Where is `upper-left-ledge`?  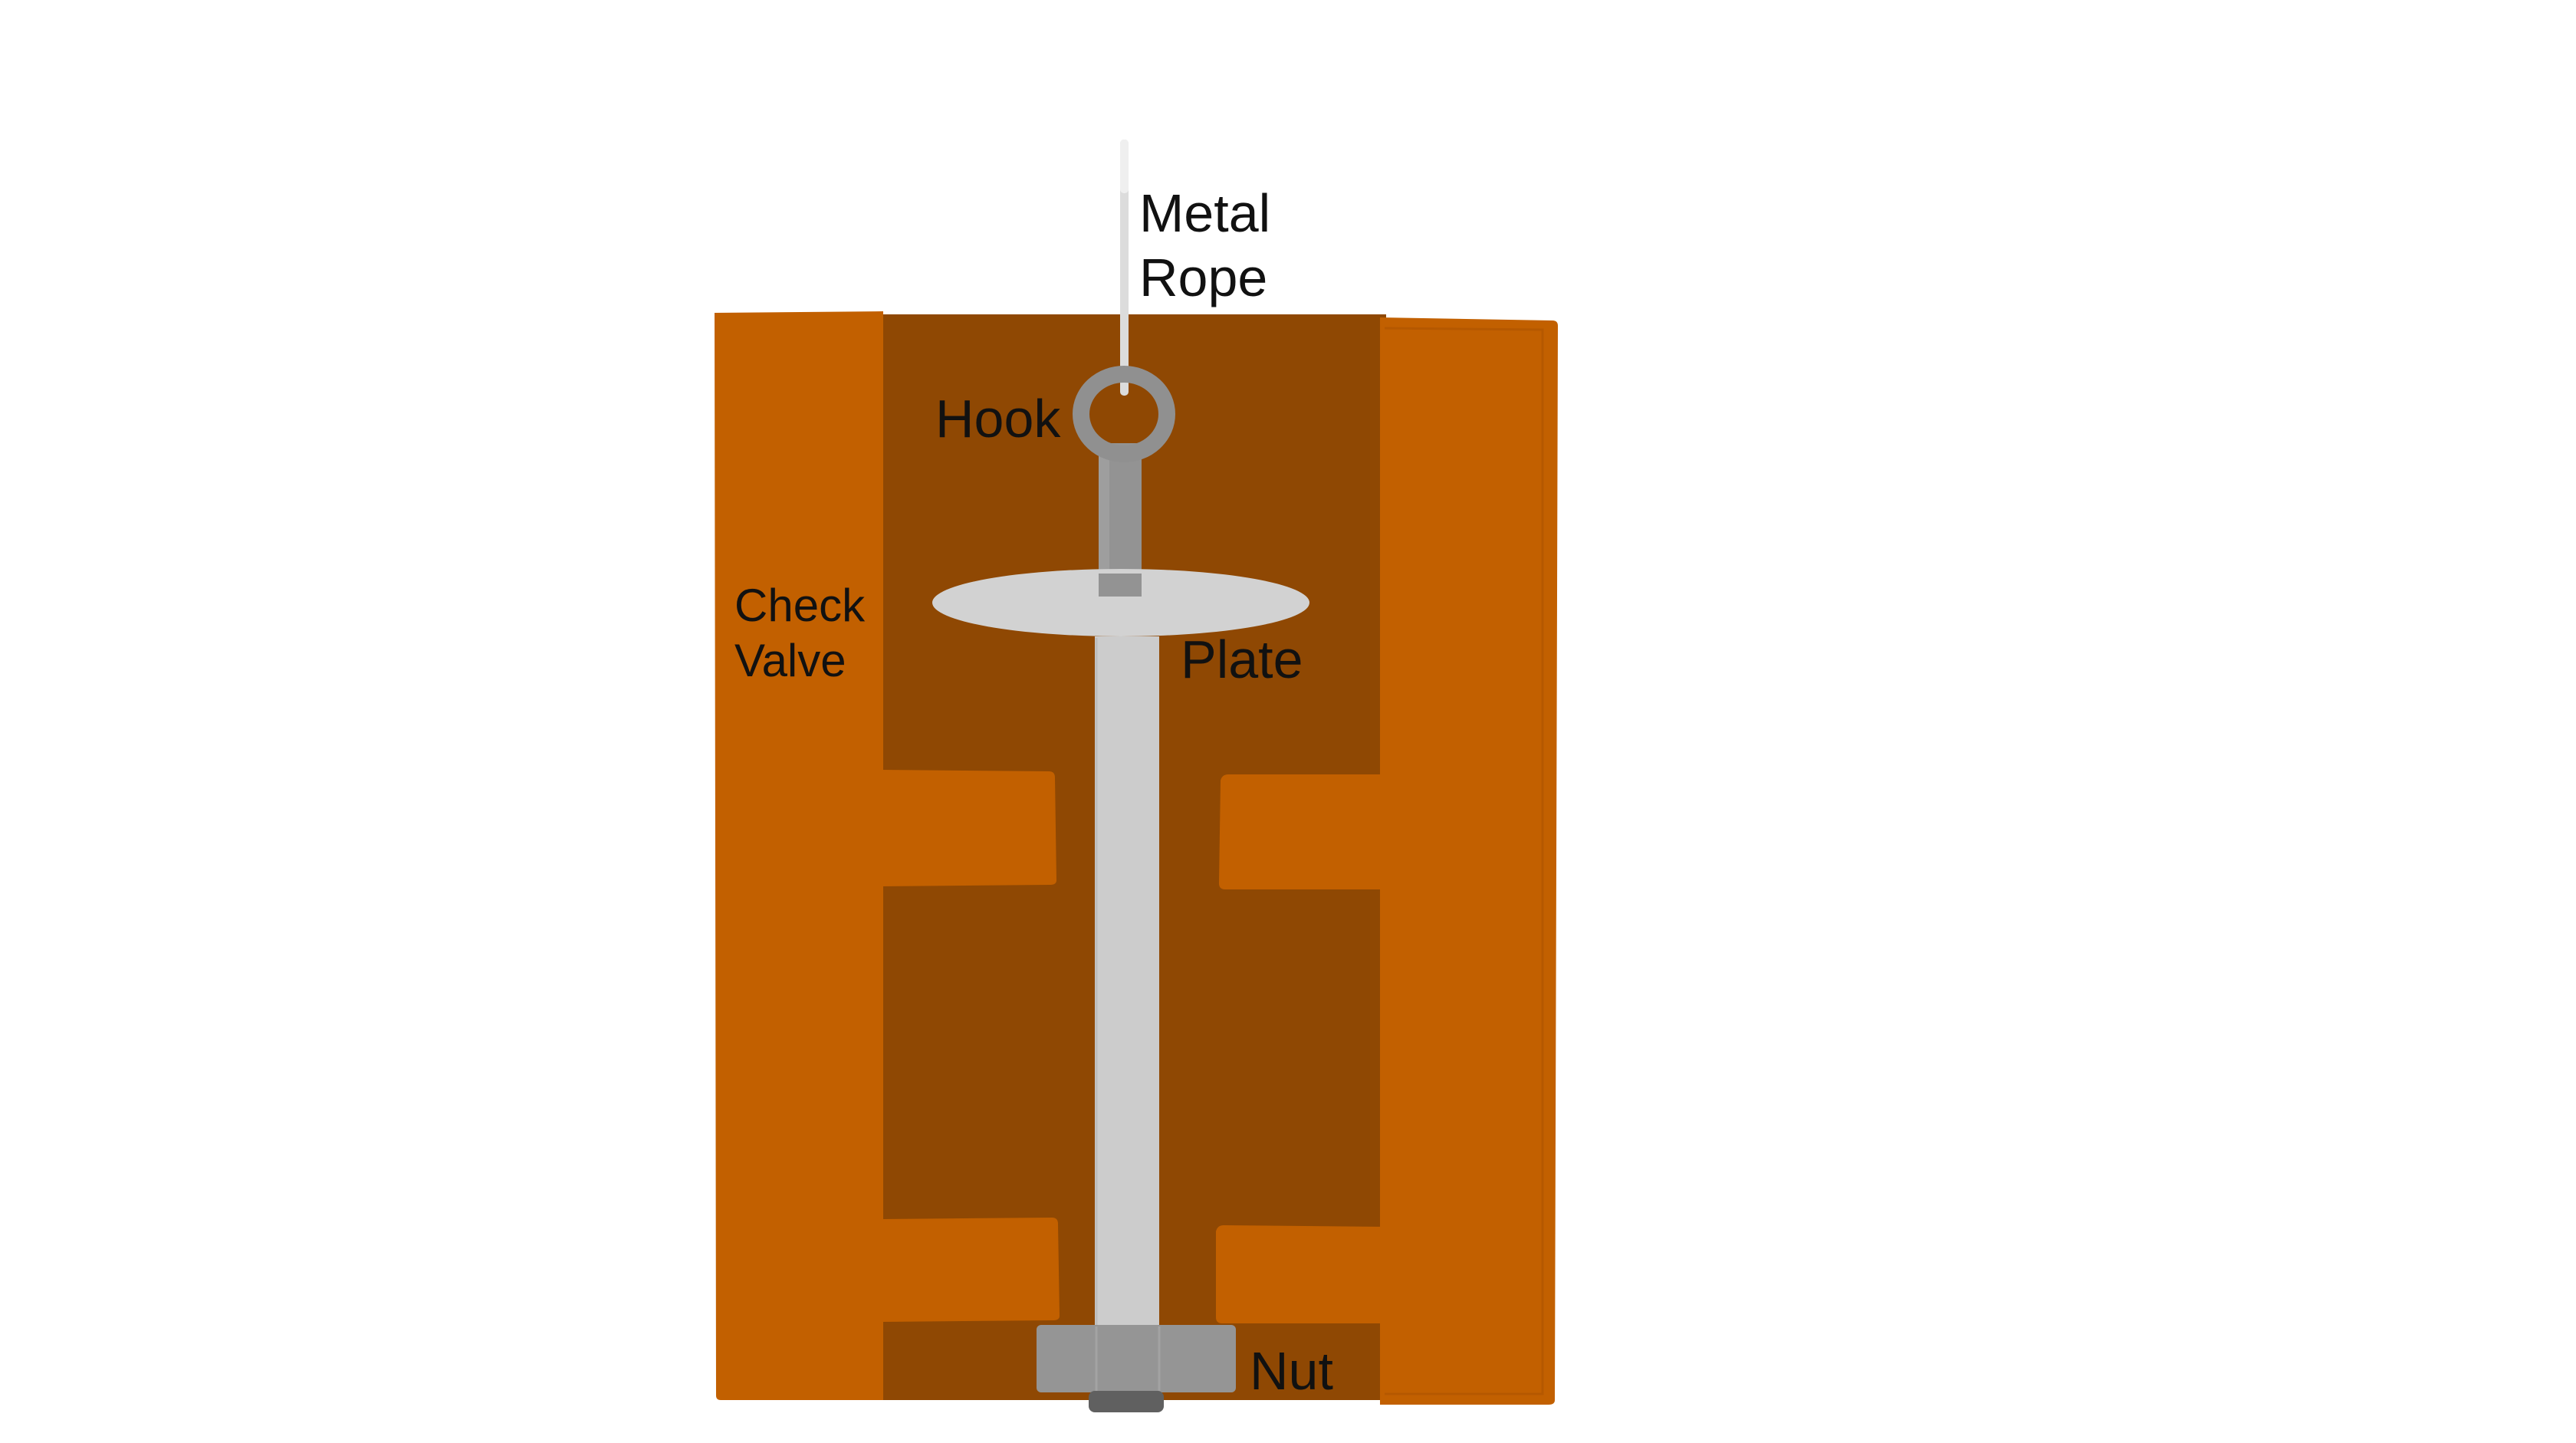
upper-left-ledge is located at coordinates (969, 828).